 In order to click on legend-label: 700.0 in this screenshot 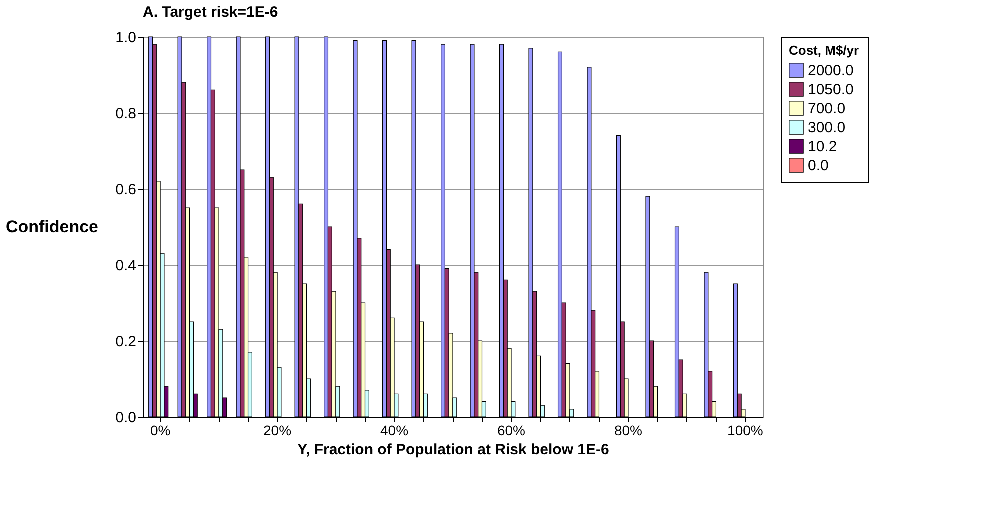, I will do `click(827, 109)`.